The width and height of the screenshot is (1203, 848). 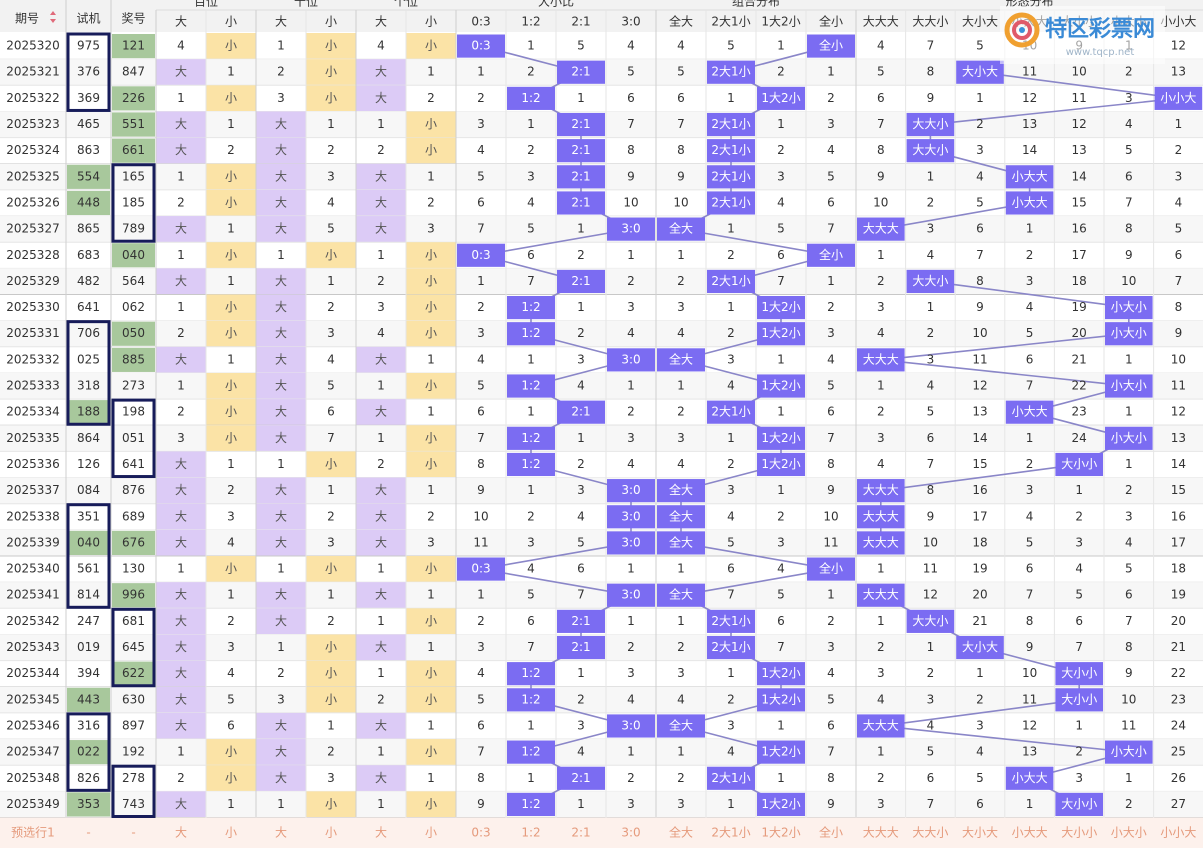 What do you see at coordinates (480, 832) in the screenshot?
I see `footer-cell: 0:3` at bounding box center [480, 832].